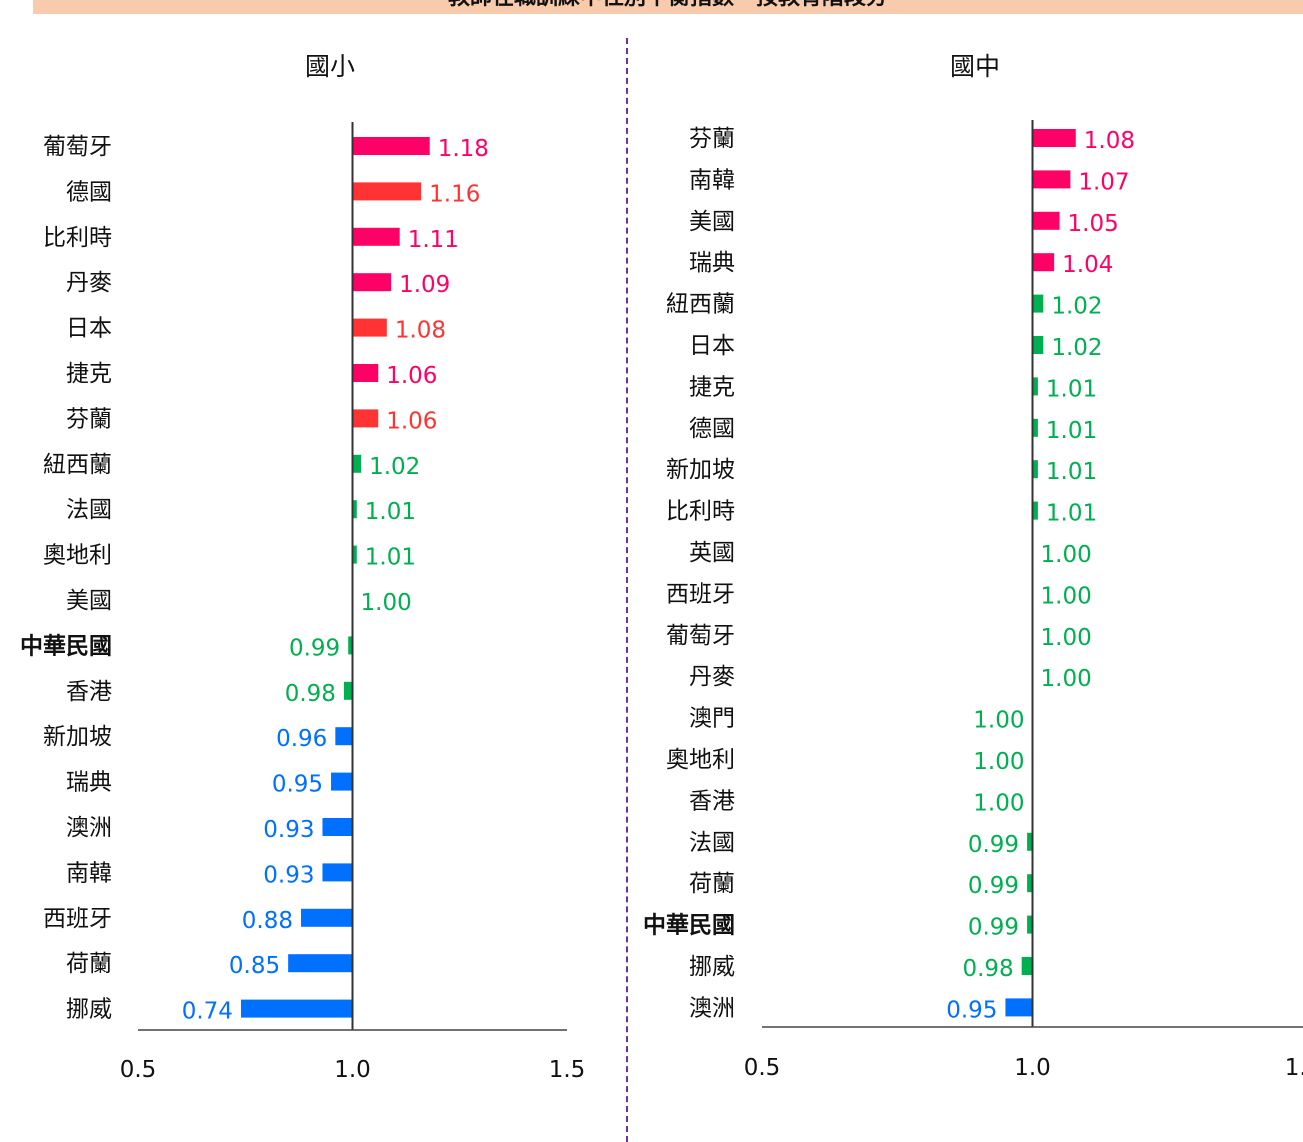  I want to click on value-label-2-21: 0.95, so click(971, 1010).